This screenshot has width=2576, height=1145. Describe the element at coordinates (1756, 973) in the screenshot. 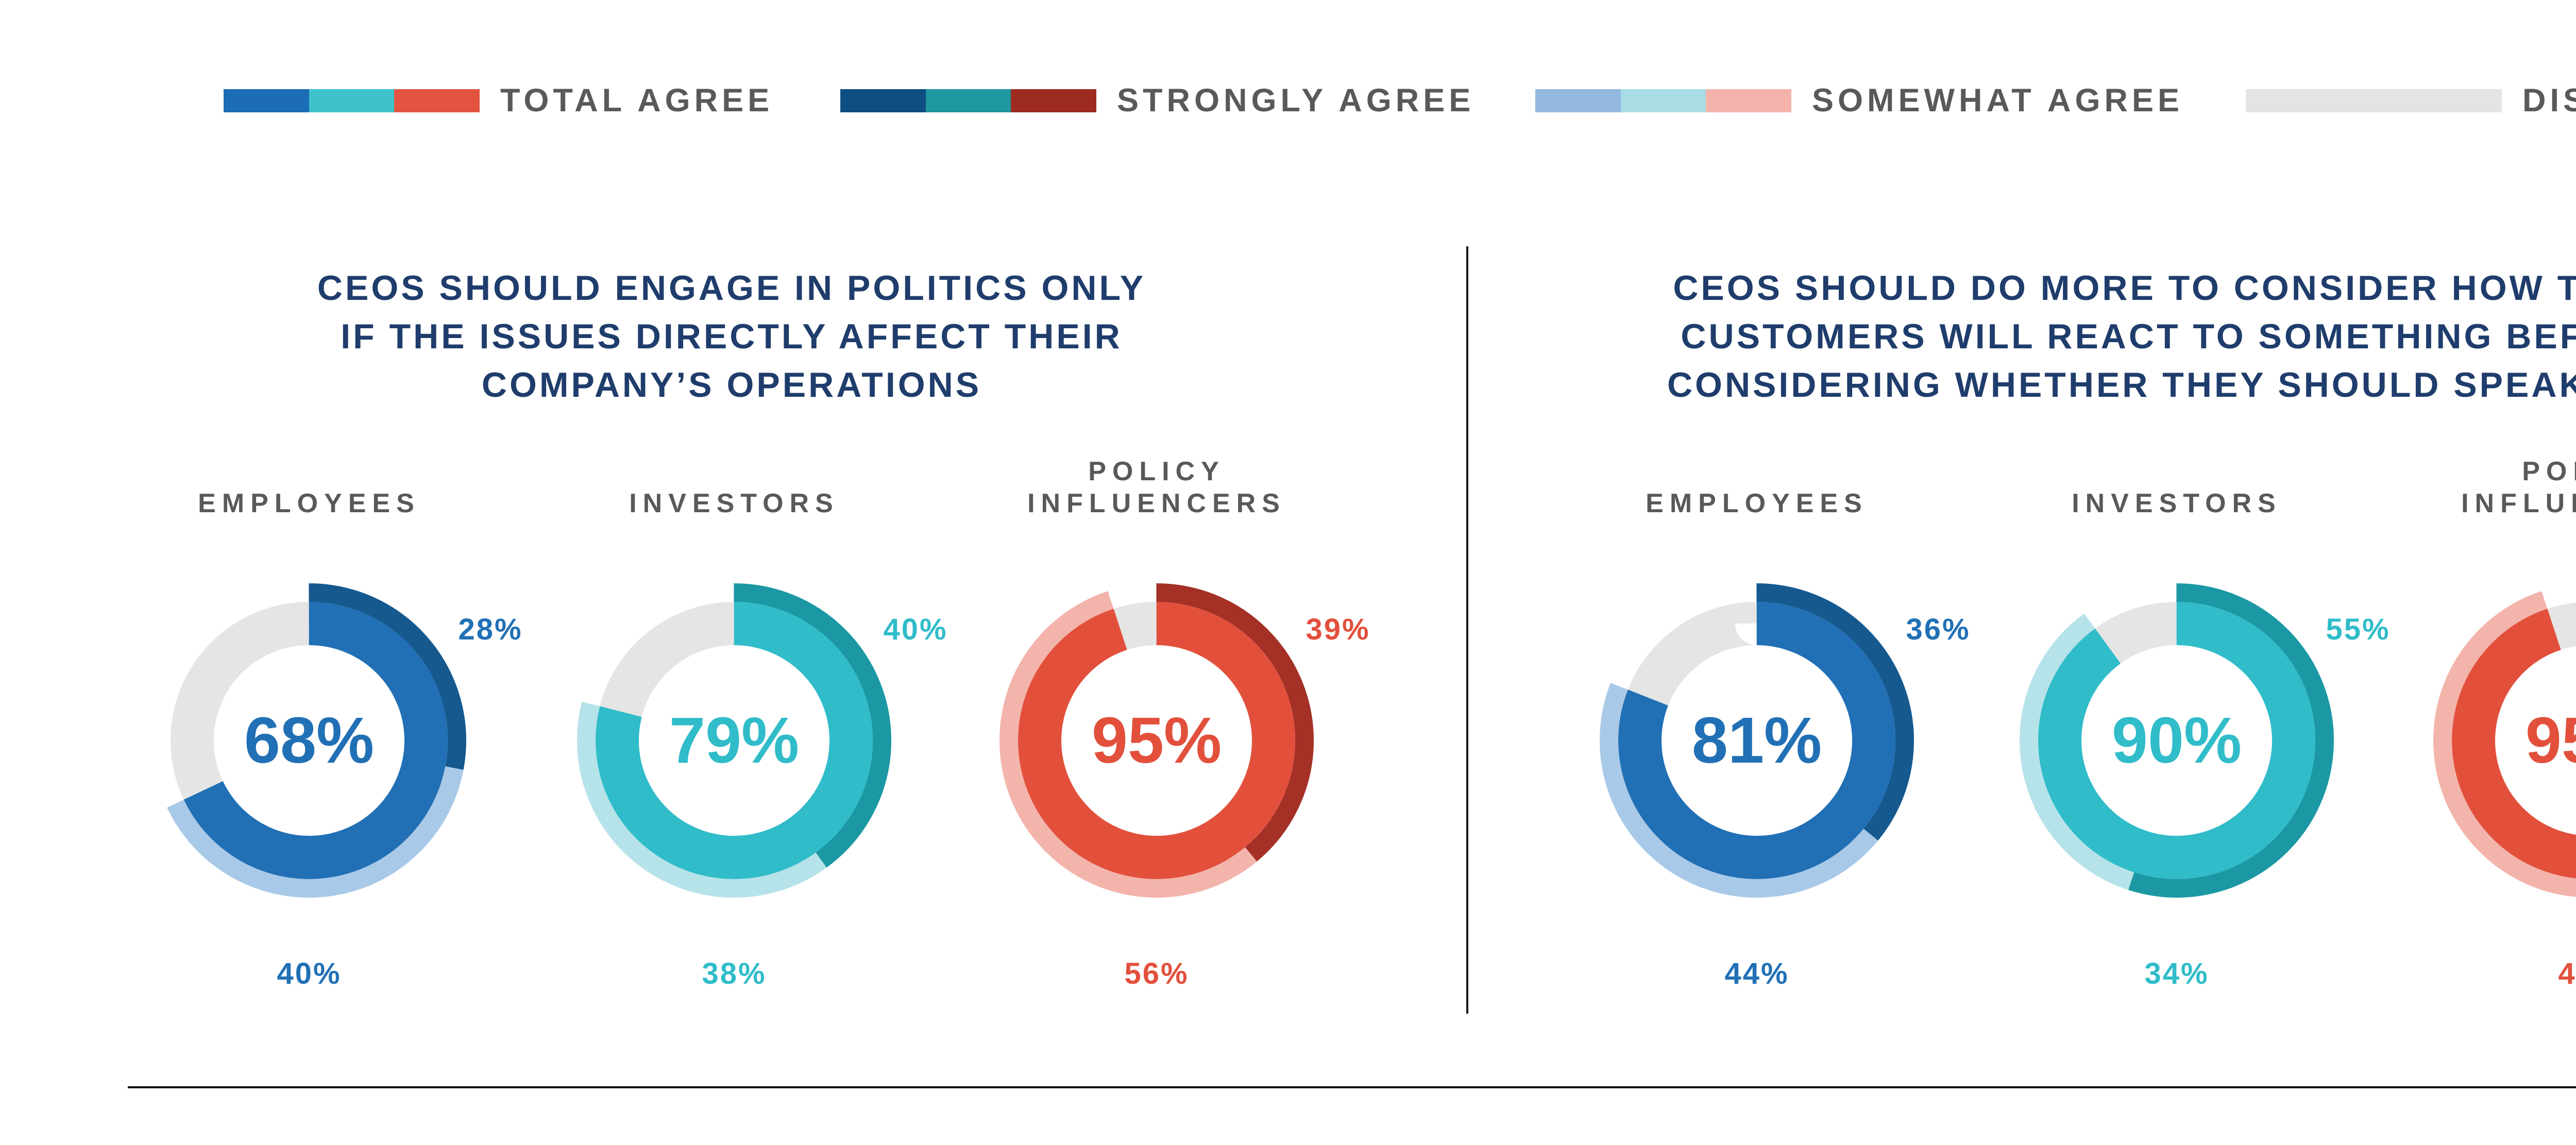

I see `somewhat-agree-value: 44%` at that location.